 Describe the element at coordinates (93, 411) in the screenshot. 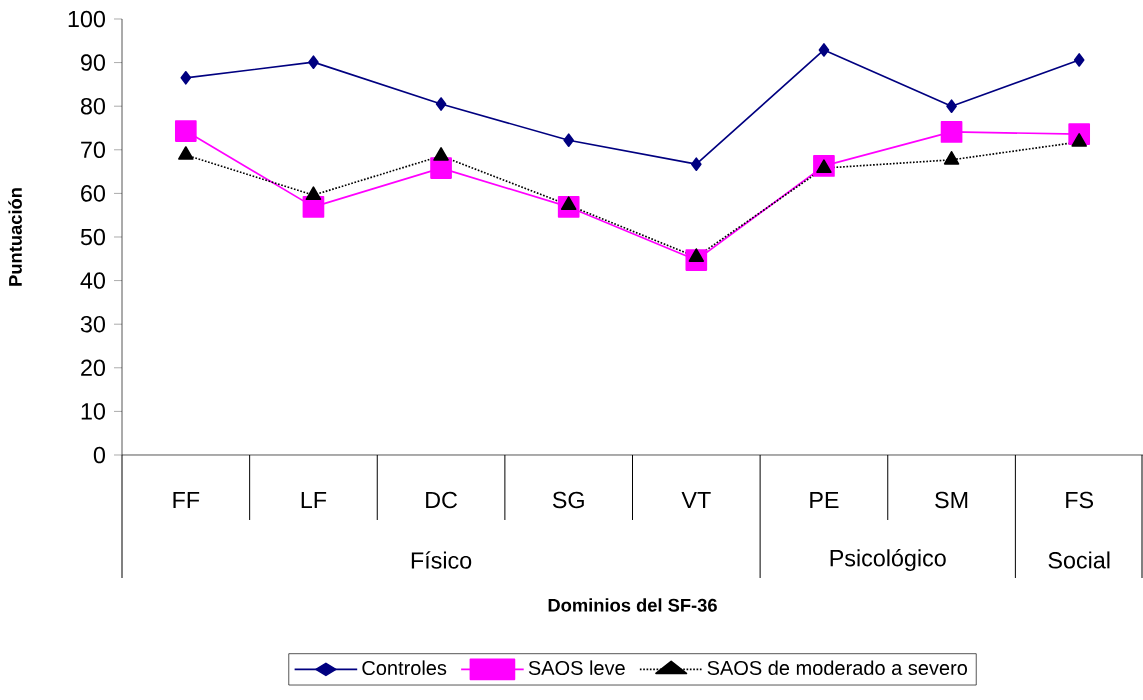

I see `y-tick-label: 10` at that location.